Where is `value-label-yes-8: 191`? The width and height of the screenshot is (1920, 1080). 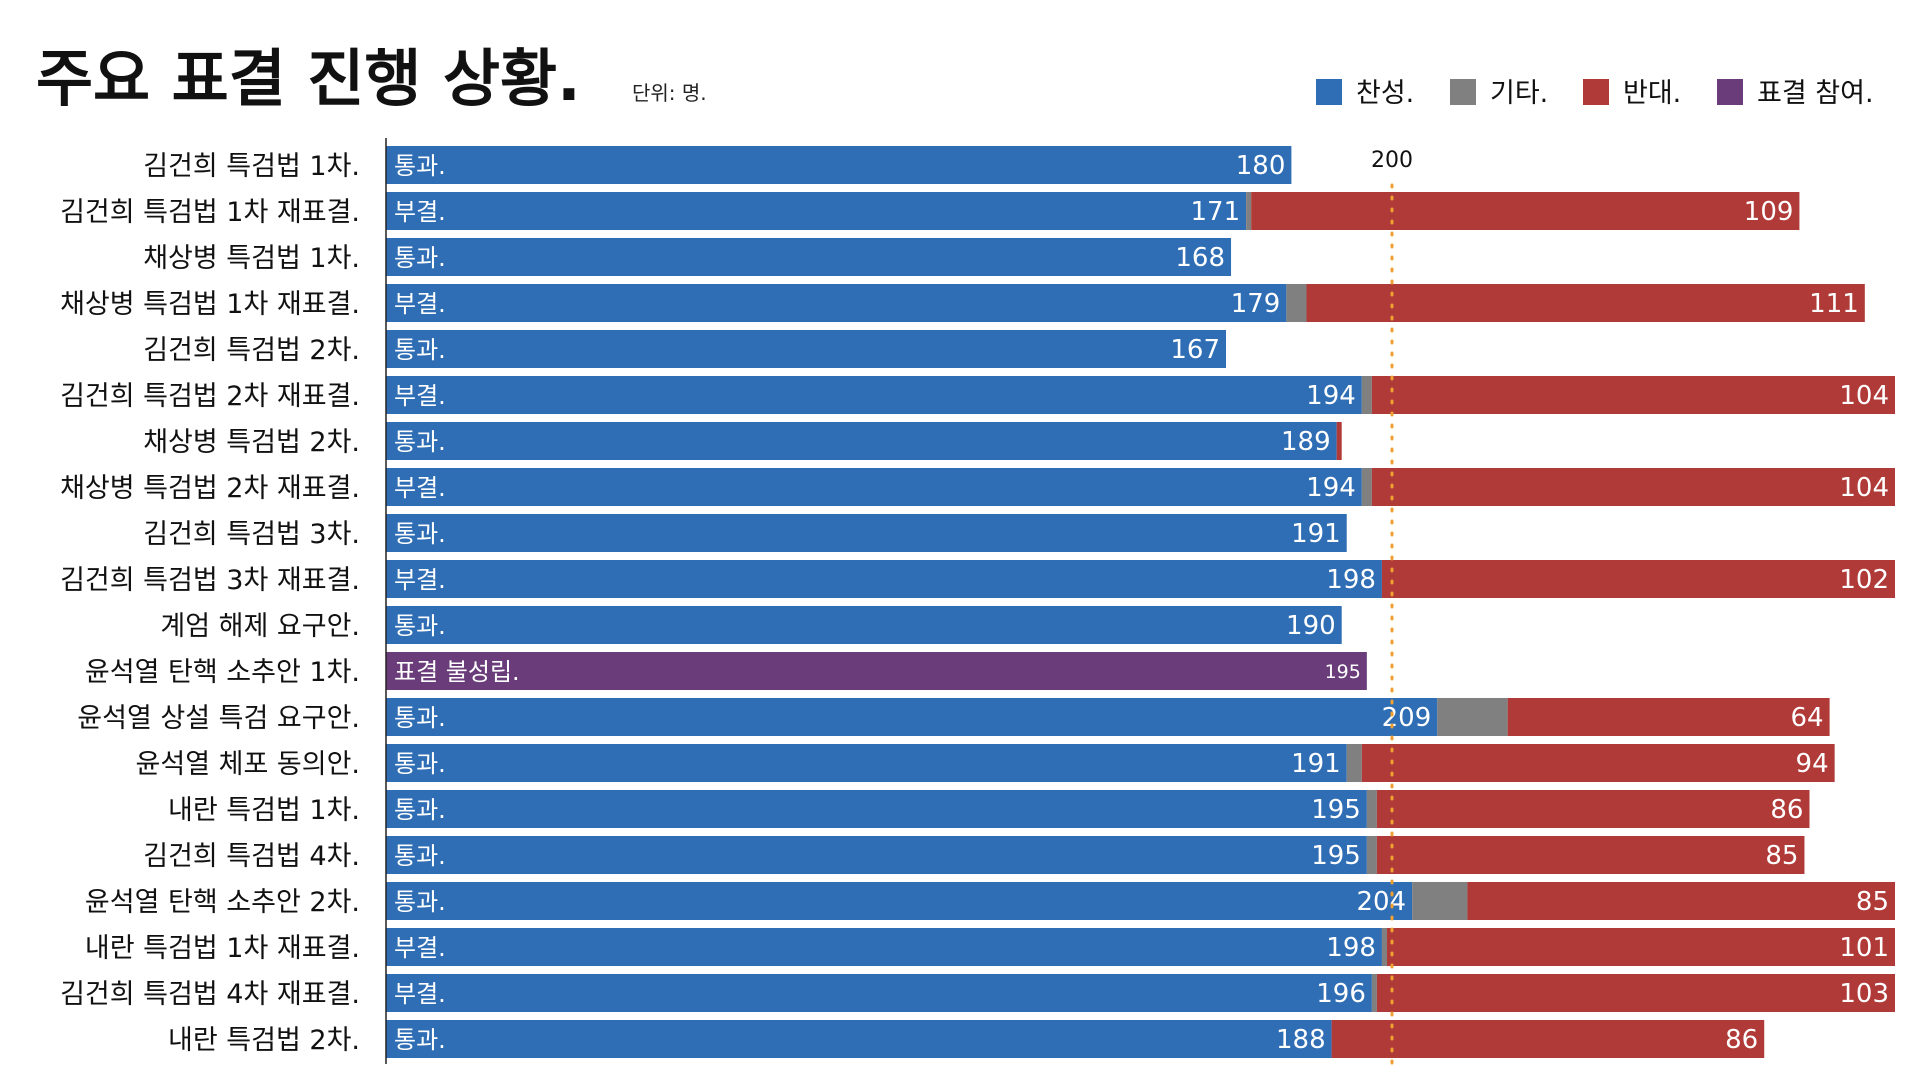
value-label-yes-8: 191 is located at coordinates (1316, 534).